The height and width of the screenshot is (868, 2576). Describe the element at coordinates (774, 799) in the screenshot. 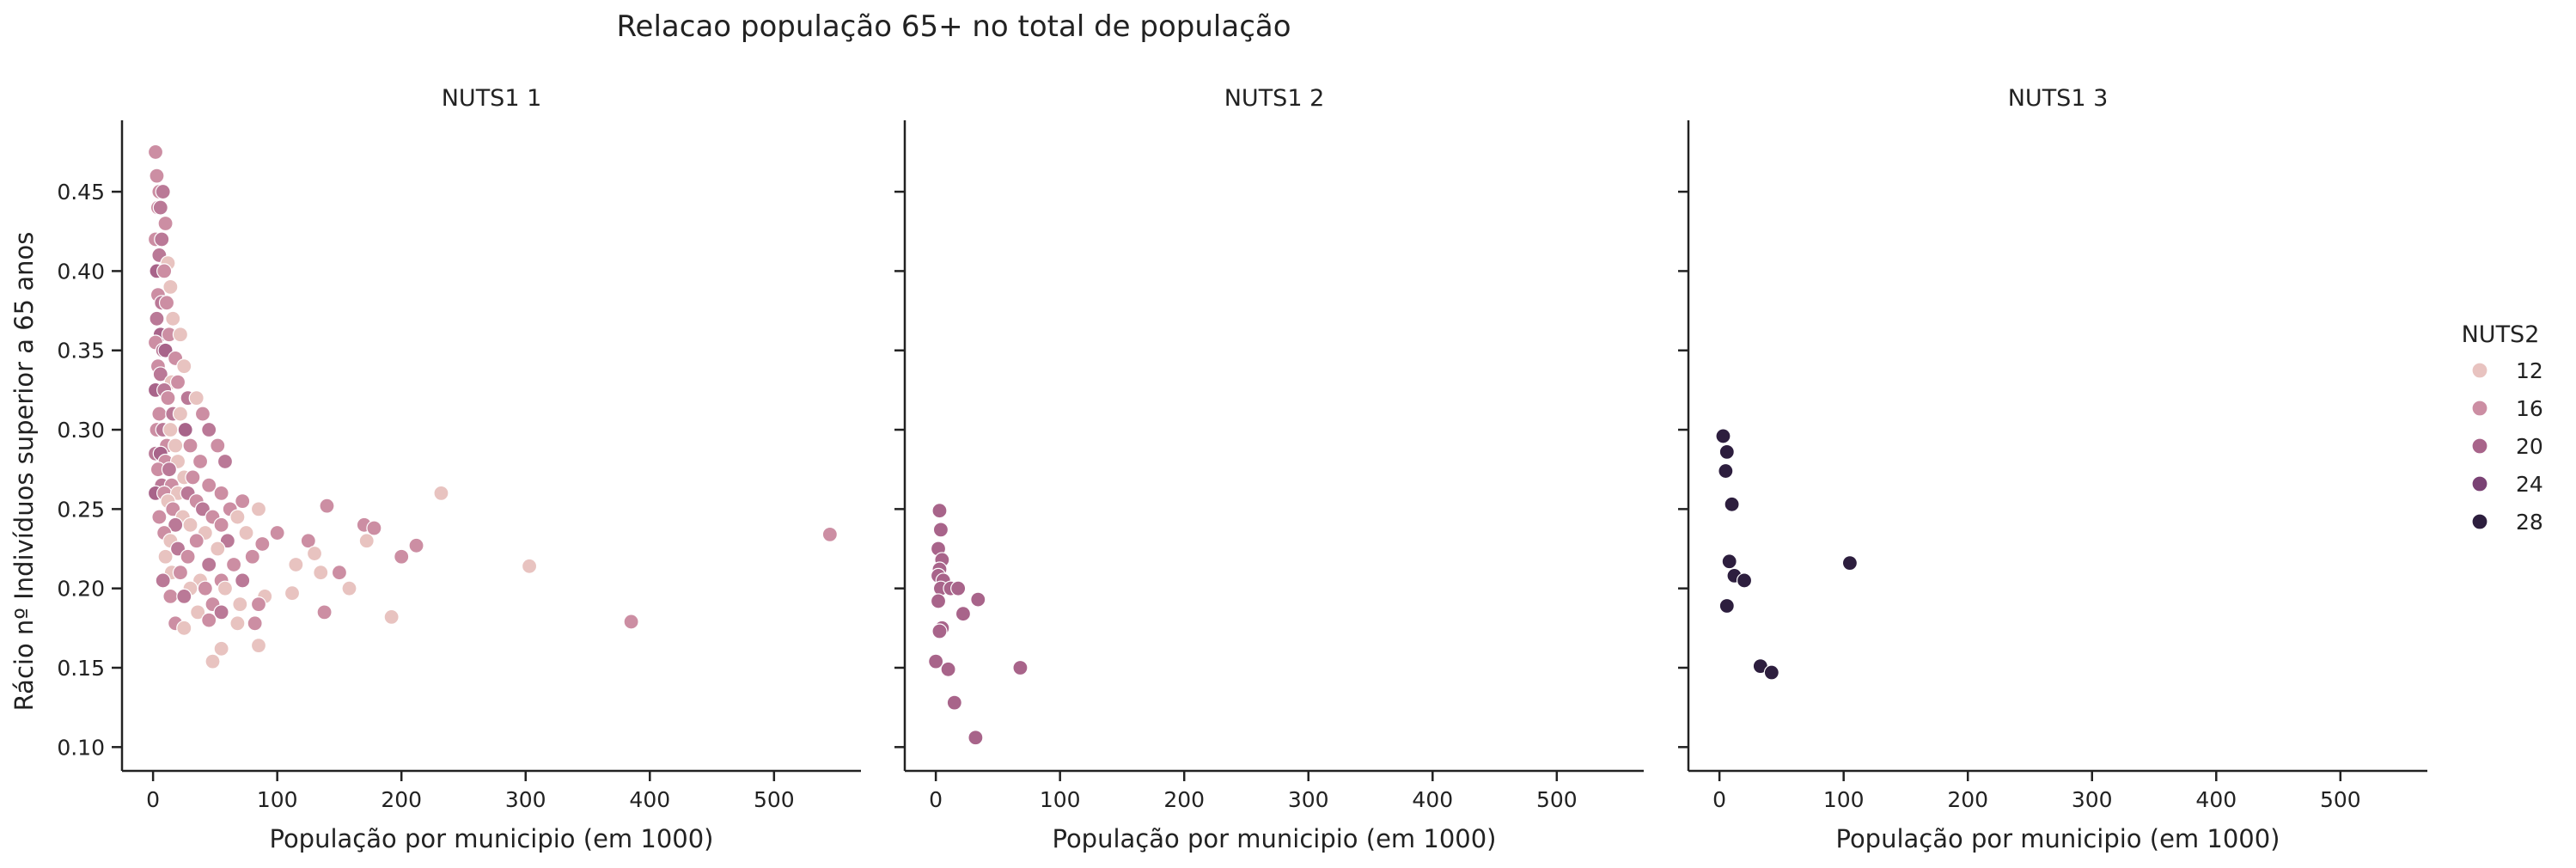

I see `x-tick-label: 500` at that location.